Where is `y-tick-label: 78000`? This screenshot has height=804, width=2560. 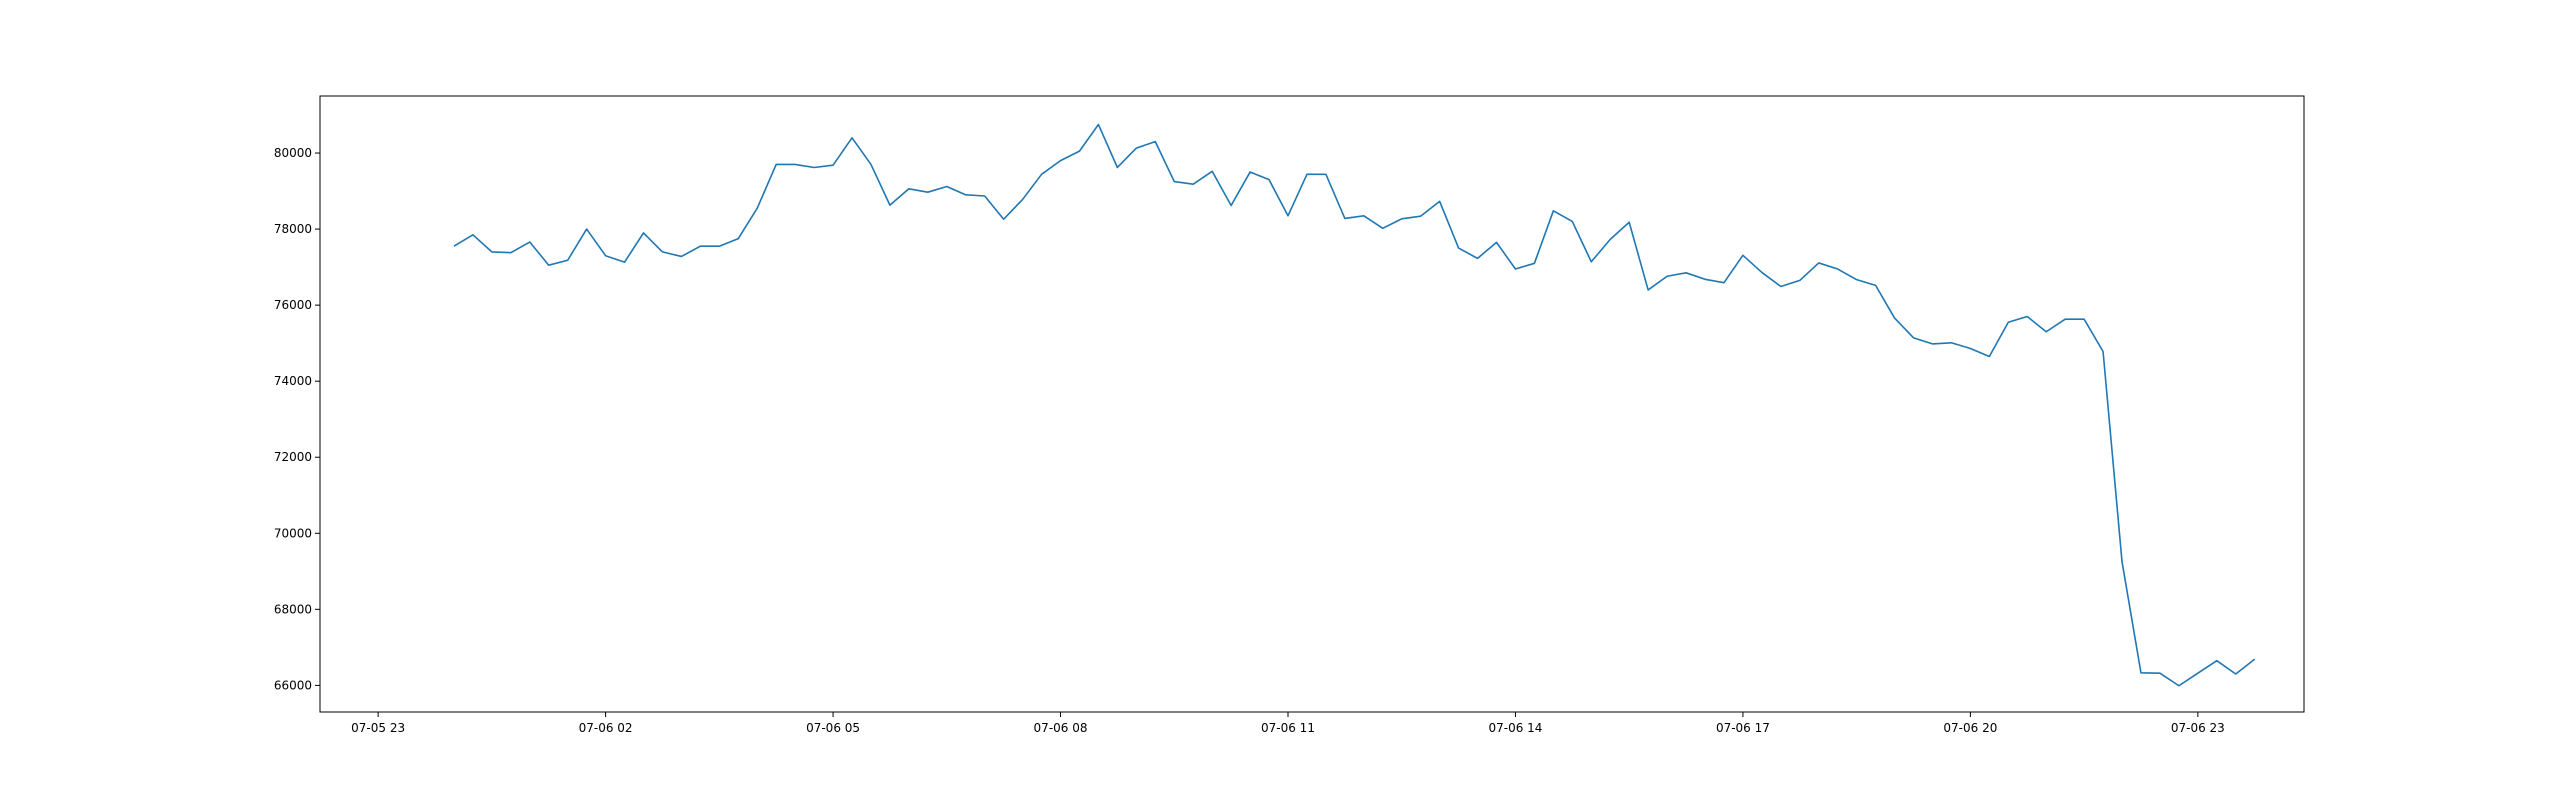
y-tick-label: 78000 is located at coordinates (293, 229).